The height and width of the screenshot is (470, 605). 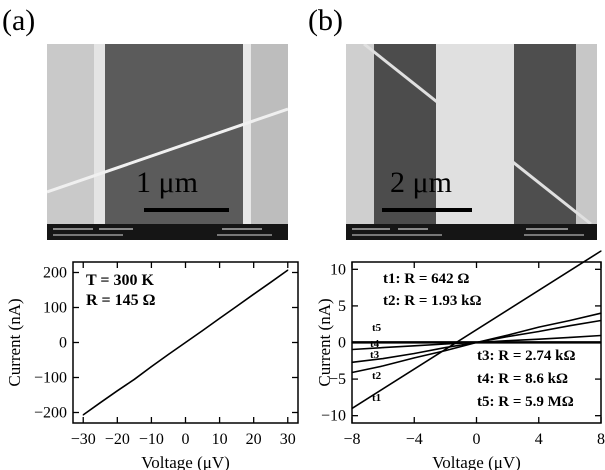 I want to click on y-tick-label: 200, so click(x=55, y=273).